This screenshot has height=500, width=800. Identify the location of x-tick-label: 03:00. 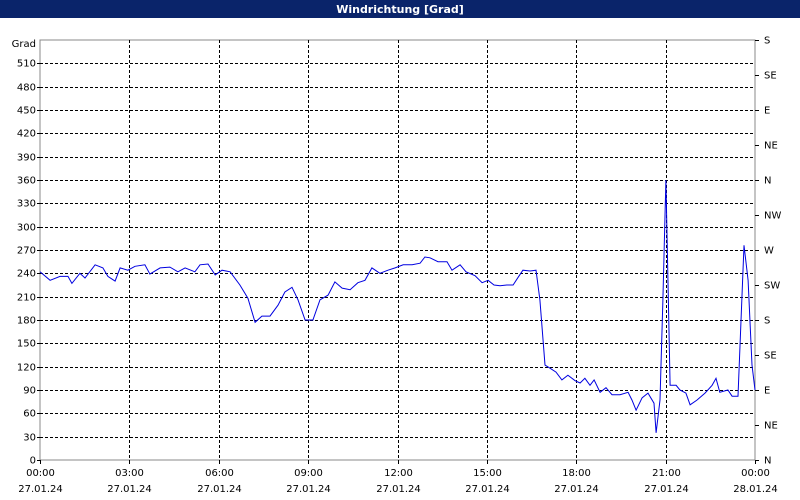
(129, 473).